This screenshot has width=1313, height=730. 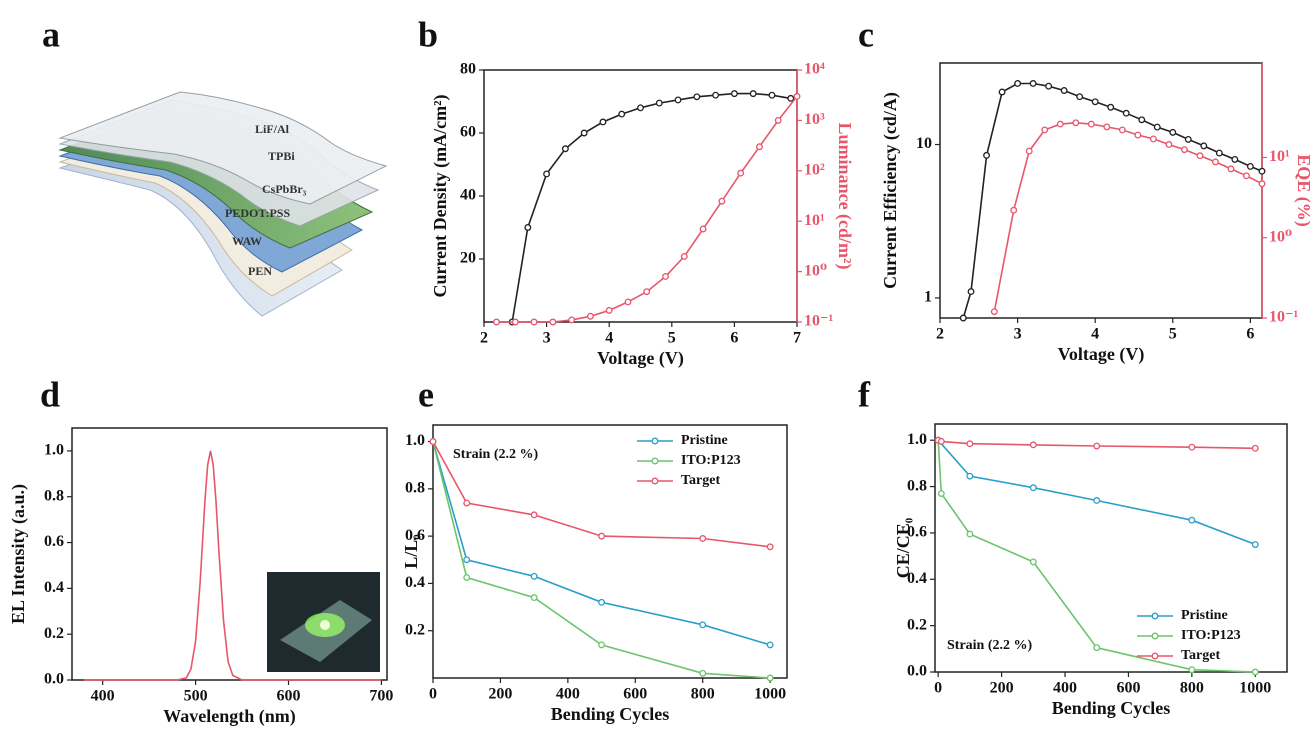 I want to click on y-axis-label: EL Intensity (a.u.), so click(x=18, y=554).